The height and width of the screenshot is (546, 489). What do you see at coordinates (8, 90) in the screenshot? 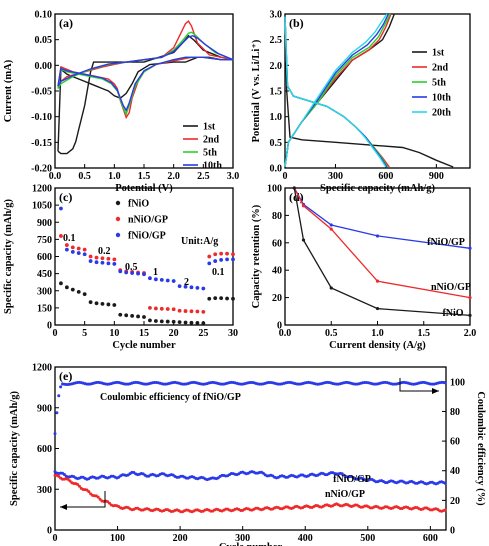
I see `y-axis-label-a: Current (mA)` at bounding box center [8, 90].